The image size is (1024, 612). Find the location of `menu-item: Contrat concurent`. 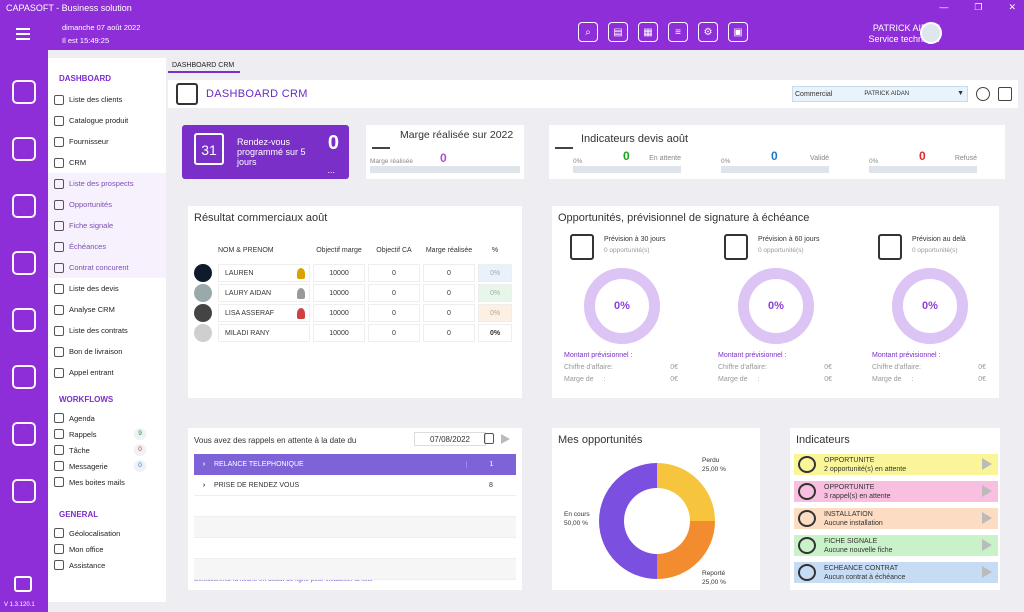

menu-item: Contrat concurent is located at coordinates (107, 267).